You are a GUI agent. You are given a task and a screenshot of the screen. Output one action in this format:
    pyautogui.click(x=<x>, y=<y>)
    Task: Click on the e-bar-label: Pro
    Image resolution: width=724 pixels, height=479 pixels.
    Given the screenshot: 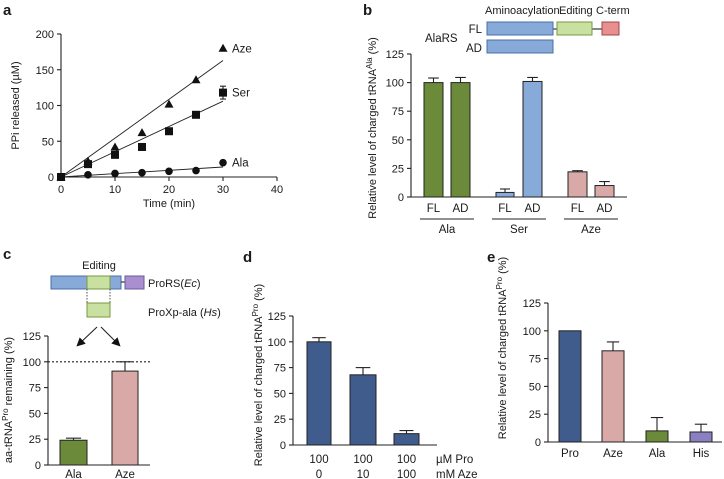 What is the action you would take?
    pyautogui.click(x=570, y=454)
    